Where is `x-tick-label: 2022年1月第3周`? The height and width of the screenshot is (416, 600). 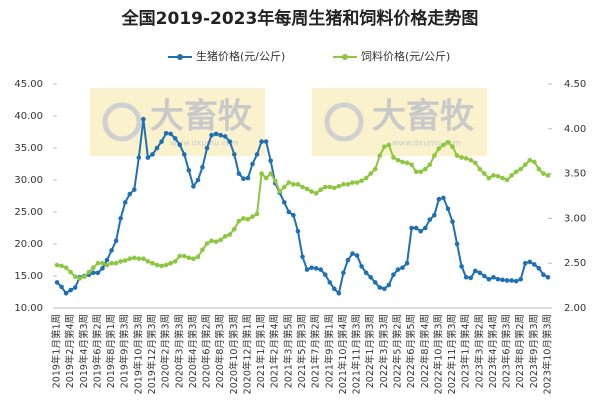 x-tick-label: 2022年1月第3周 is located at coordinates (370, 351).